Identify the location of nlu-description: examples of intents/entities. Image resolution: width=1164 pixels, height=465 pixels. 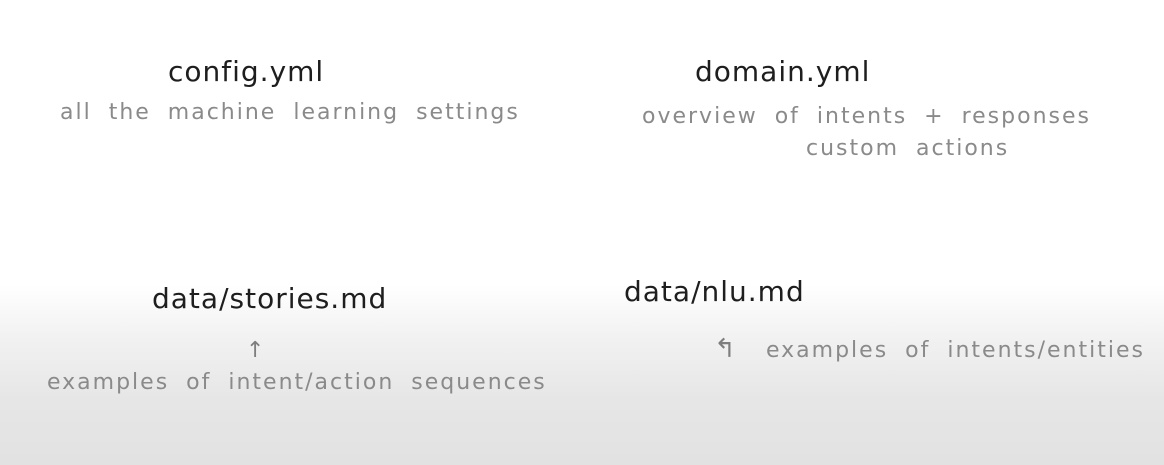
(955, 350).